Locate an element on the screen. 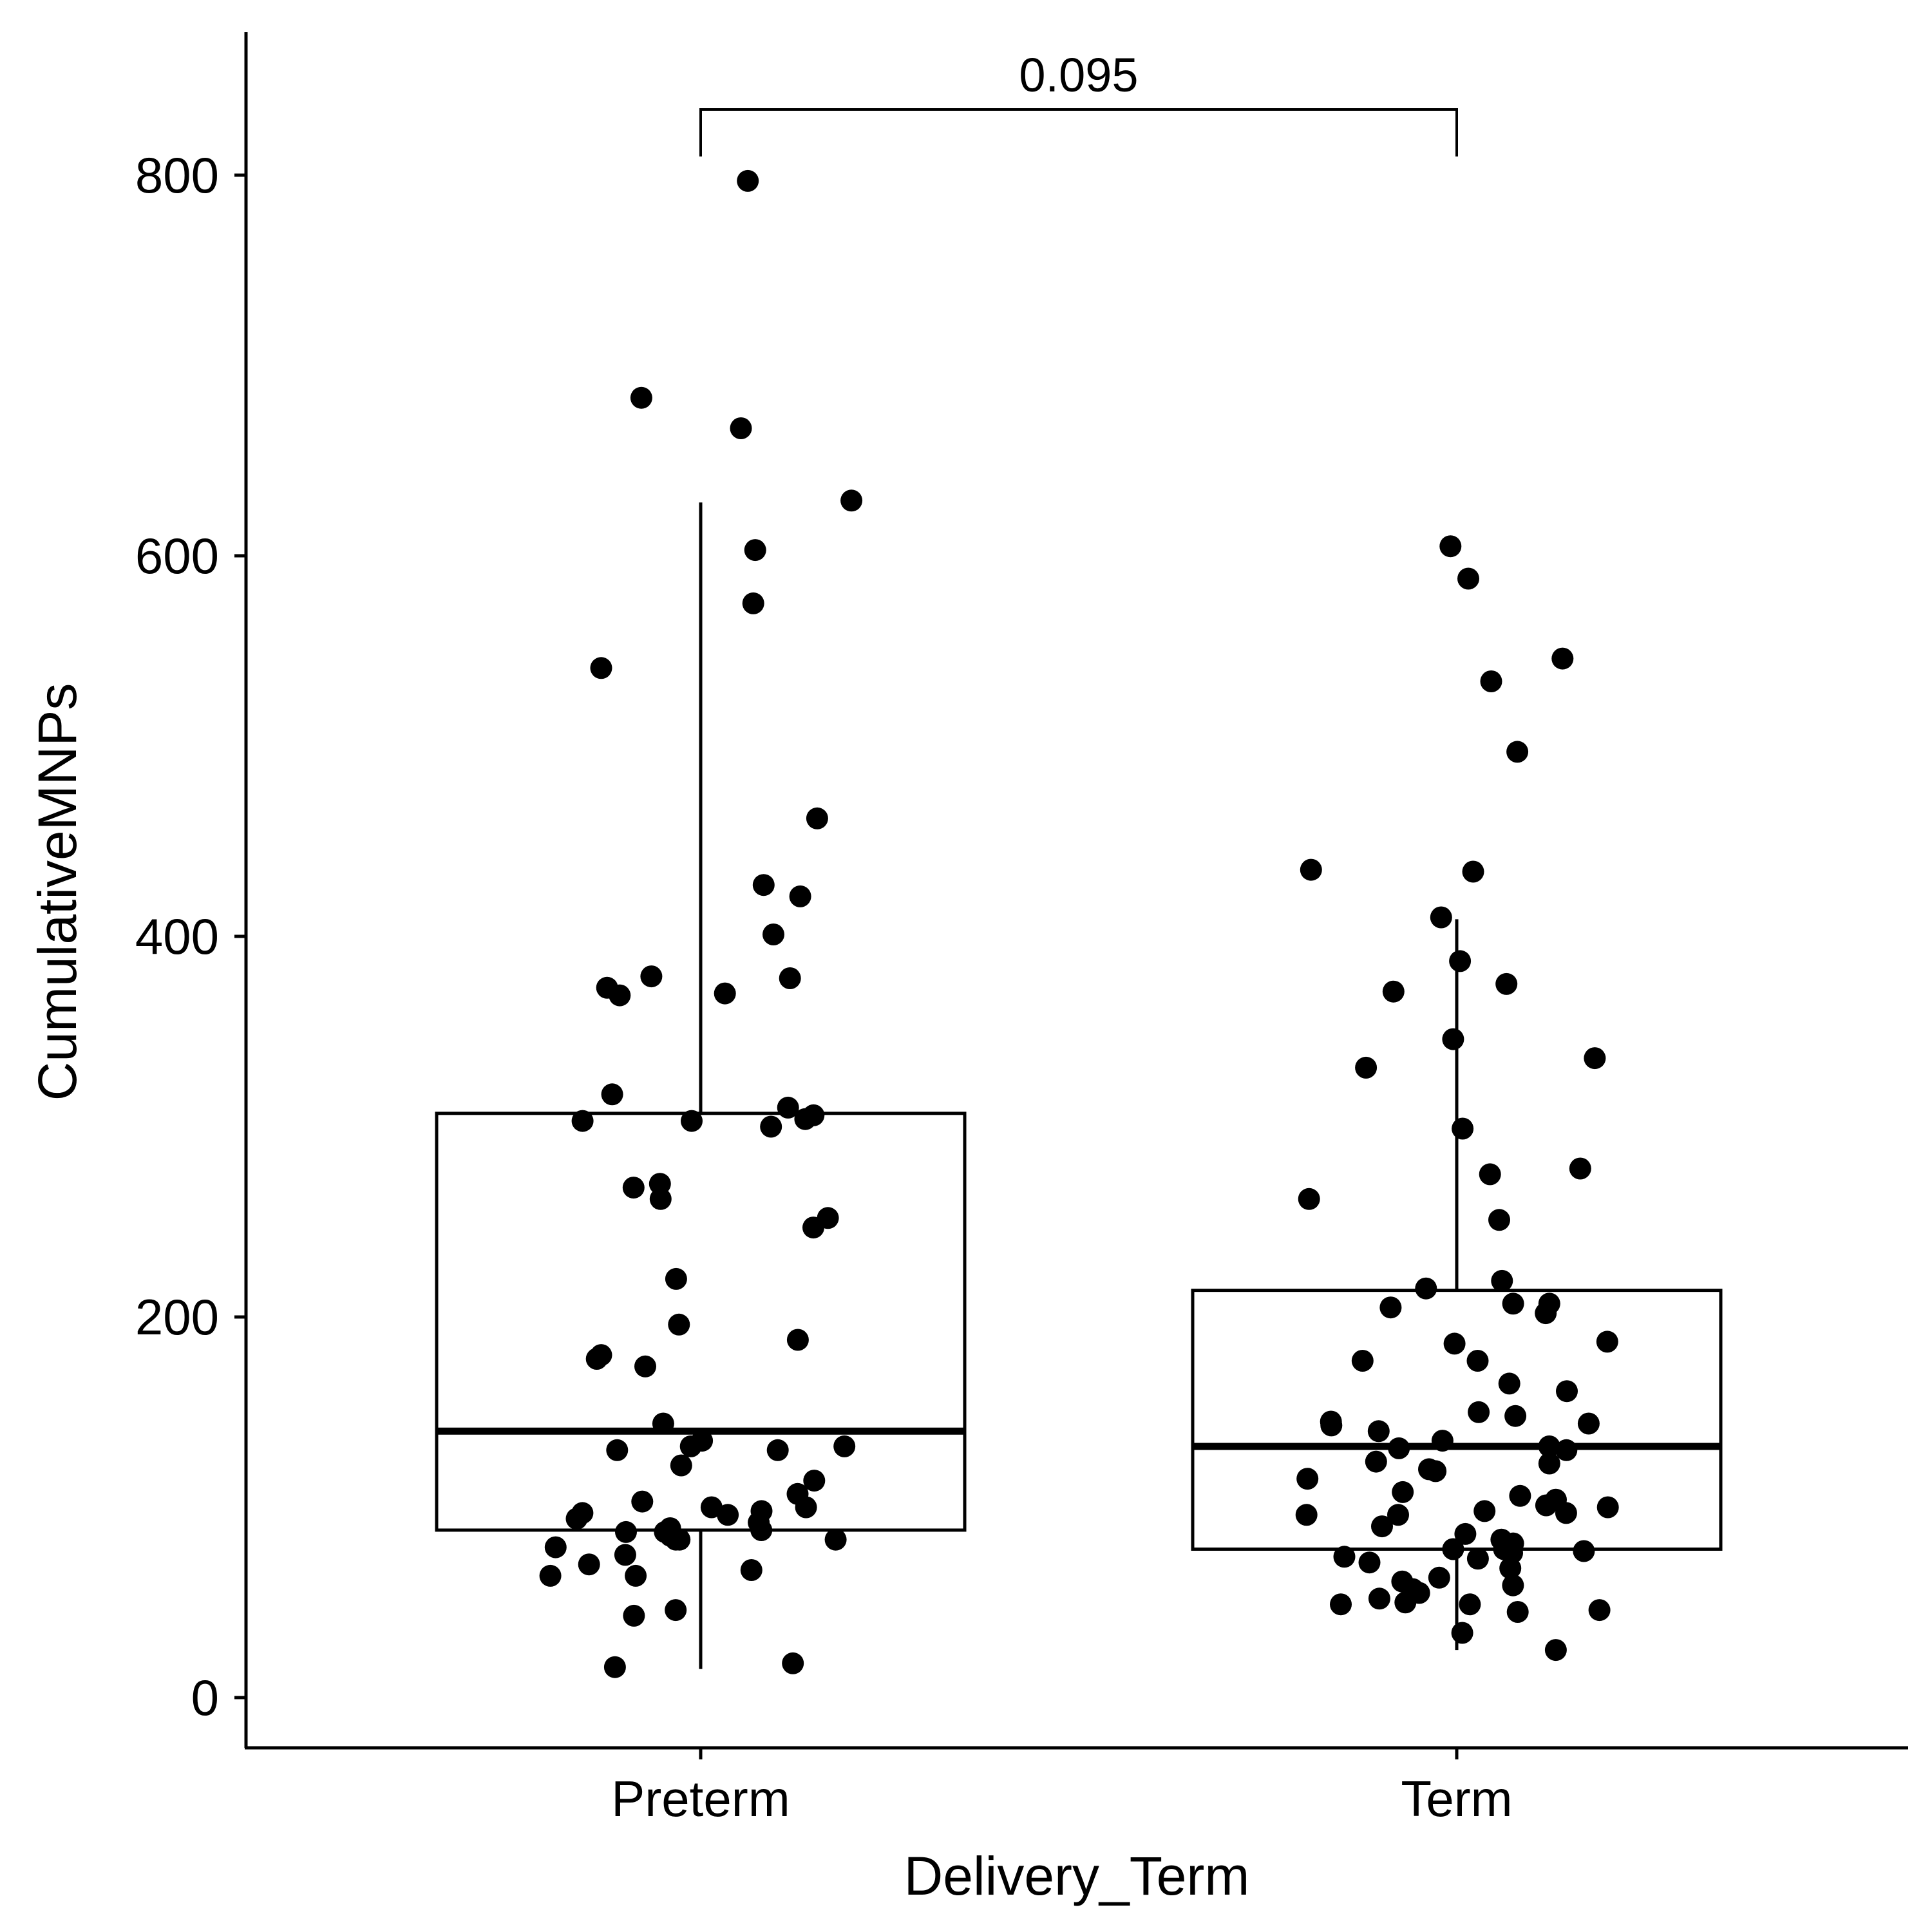  x-tick-label: Term is located at coordinates (1457, 1799).